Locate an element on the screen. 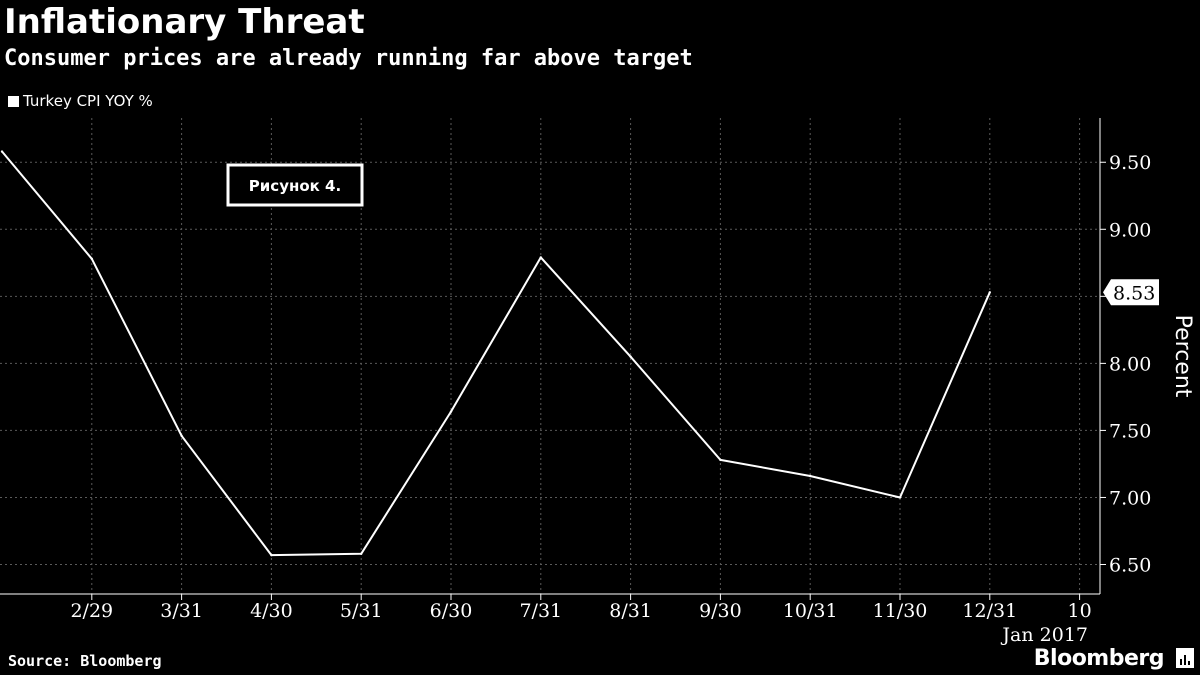 This screenshot has width=1200, height=675. last-value-box is located at coordinates (1131, 292).